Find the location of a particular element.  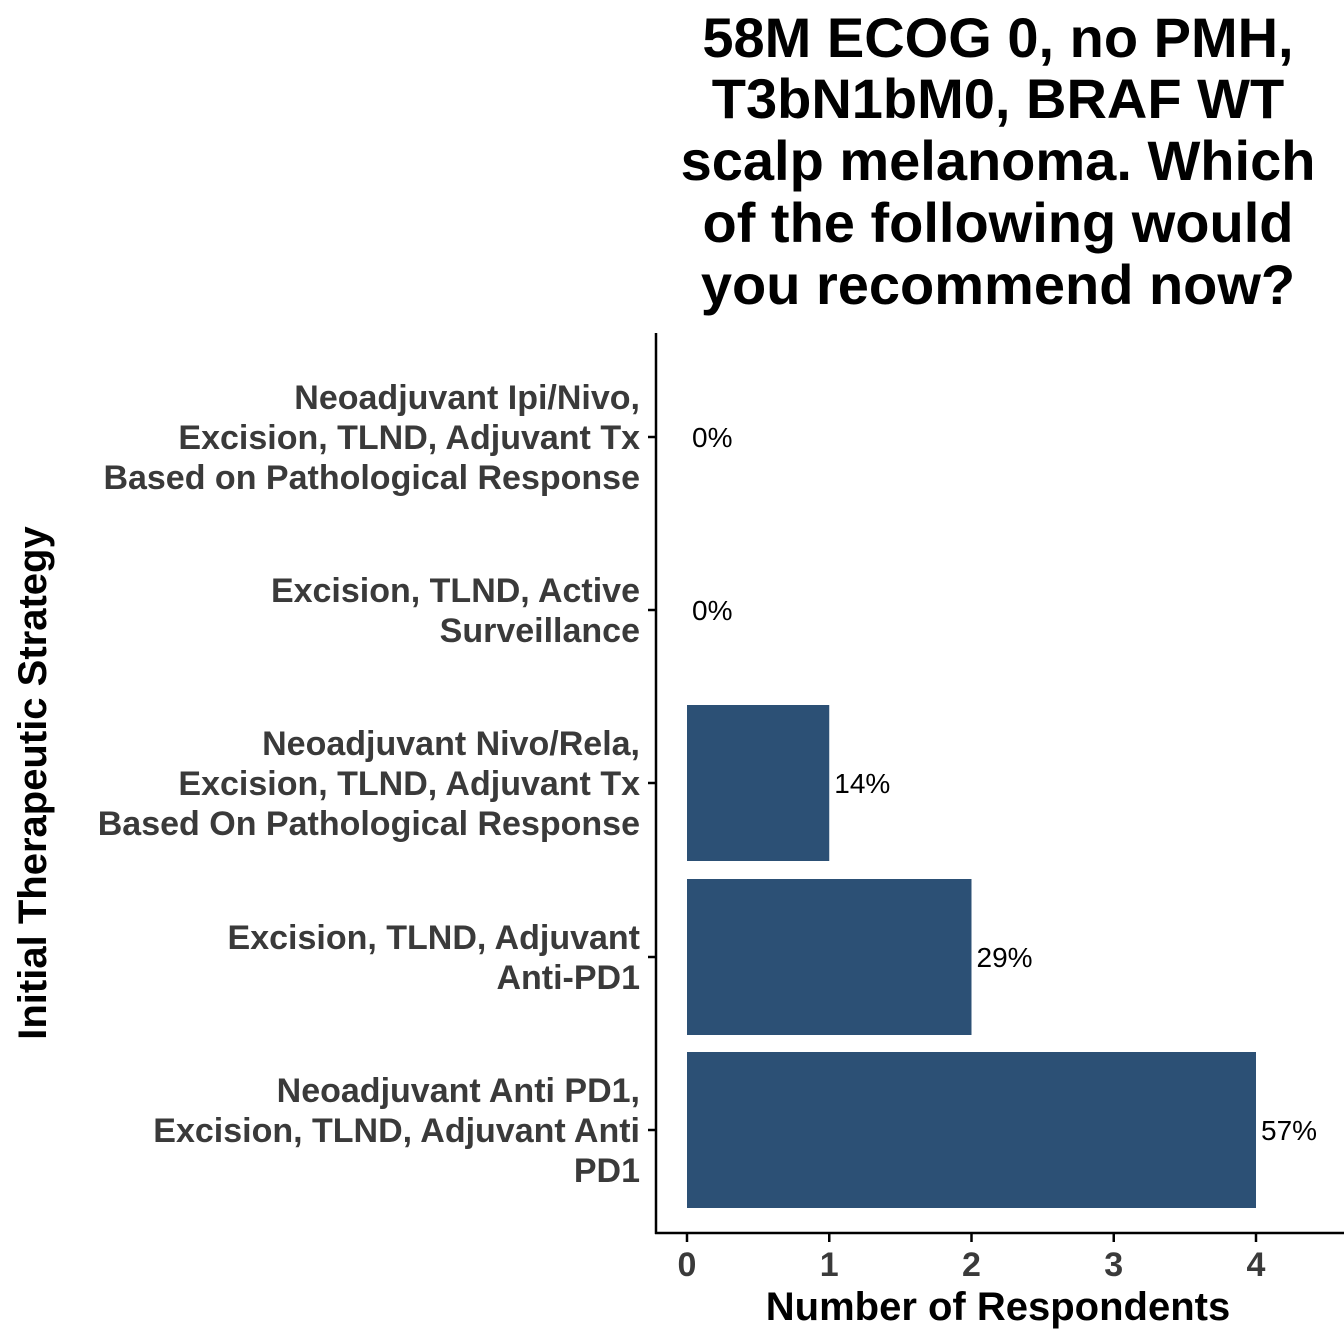

title-line-1: 58M ECOG 0, no PMH, is located at coordinates (997, 37).